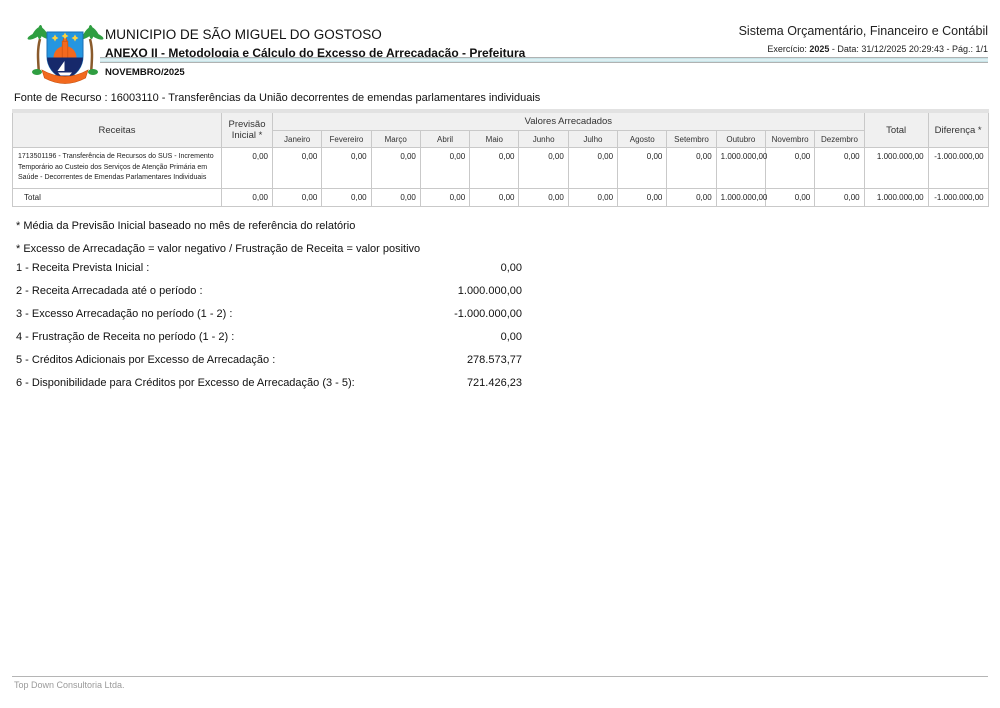 The width and height of the screenshot is (1000, 708). Describe the element at coordinates (117, 197) in the screenshot. I see `total-label-cell: Total` at that location.